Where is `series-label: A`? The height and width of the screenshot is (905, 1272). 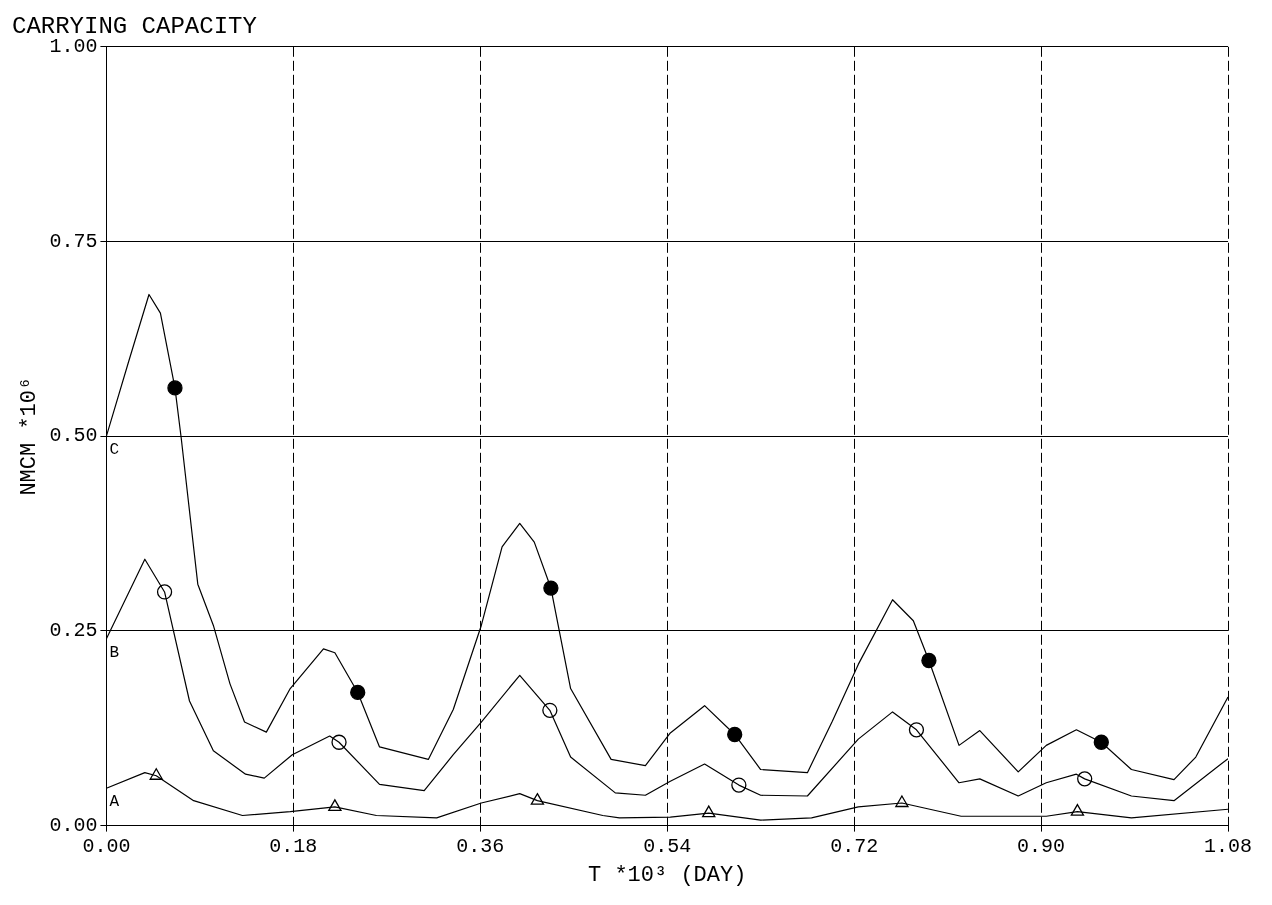
series-label: A is located at coordinates (114, 802).